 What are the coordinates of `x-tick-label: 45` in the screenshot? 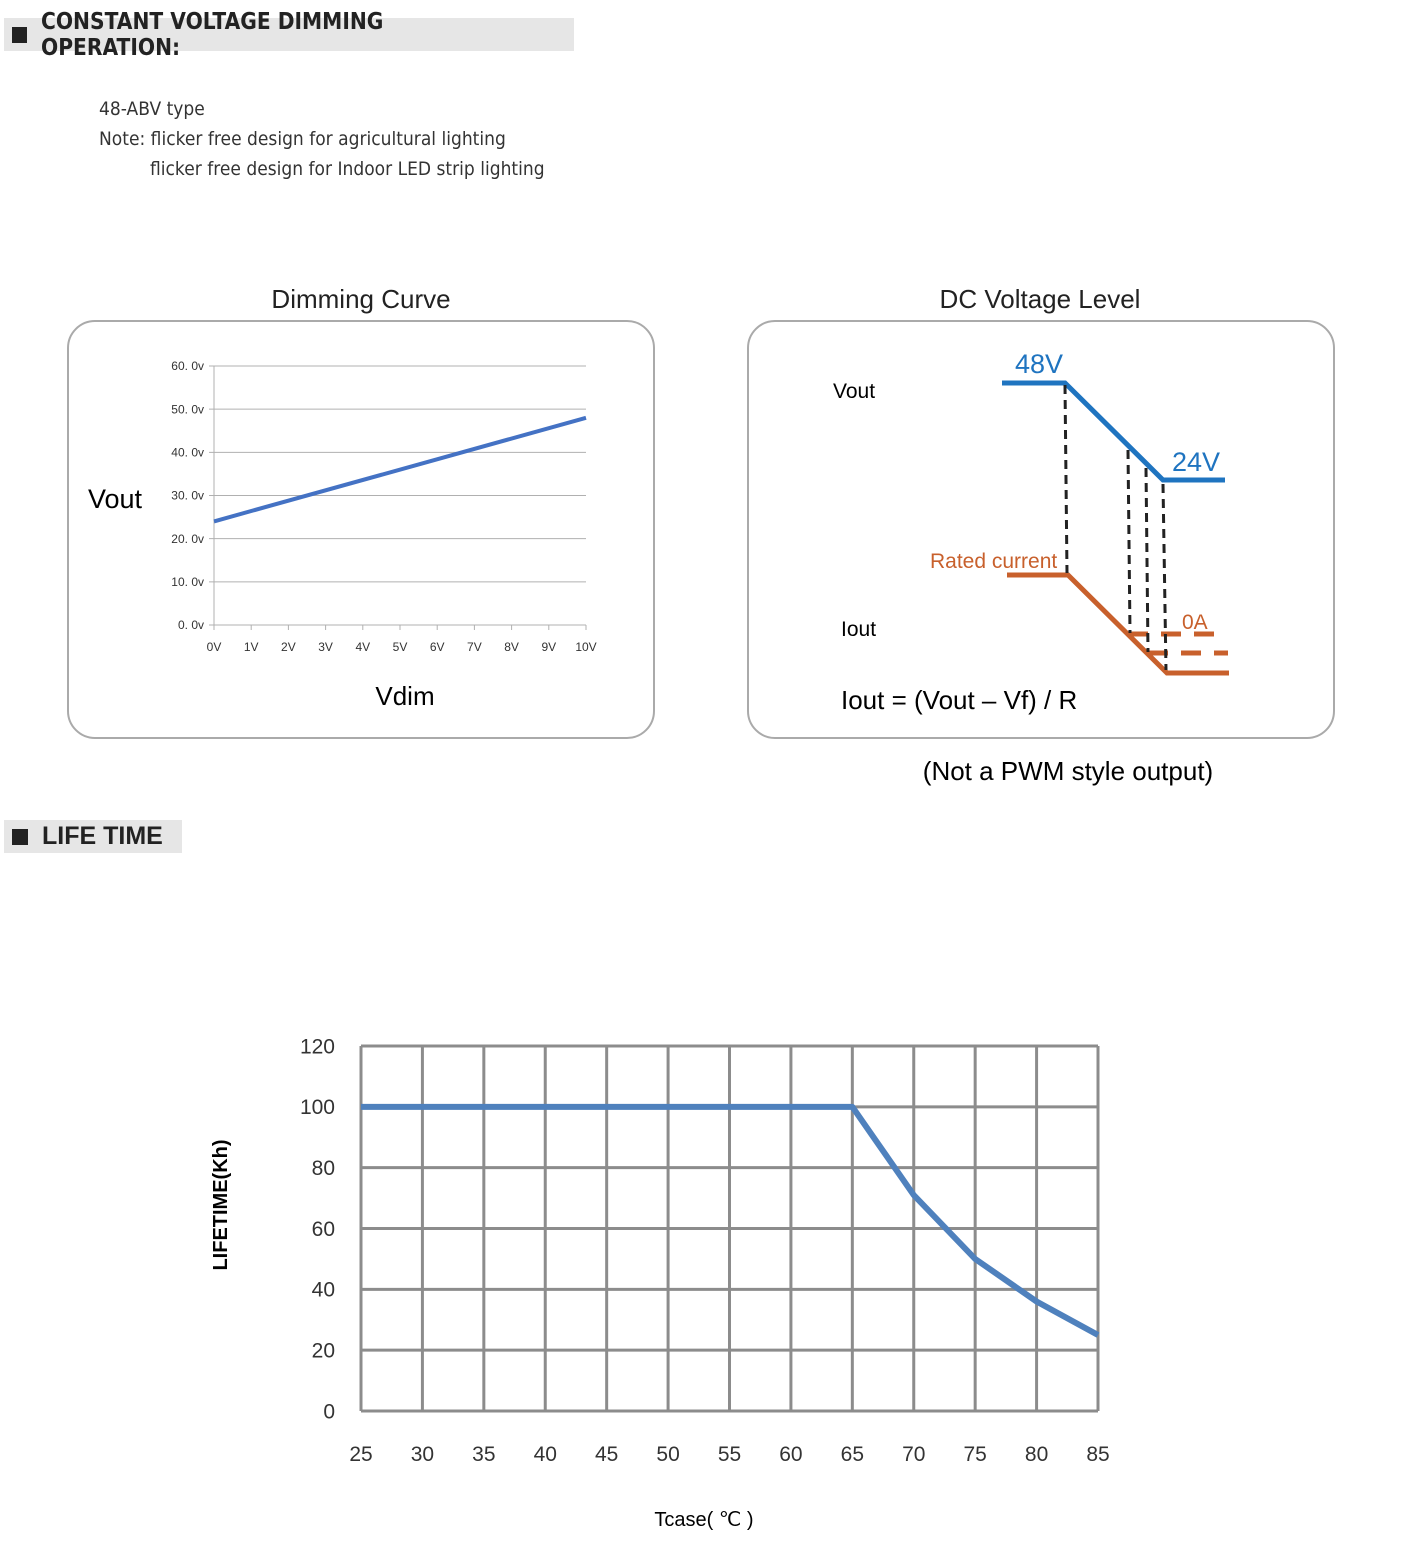 It's located at (606, 1454).